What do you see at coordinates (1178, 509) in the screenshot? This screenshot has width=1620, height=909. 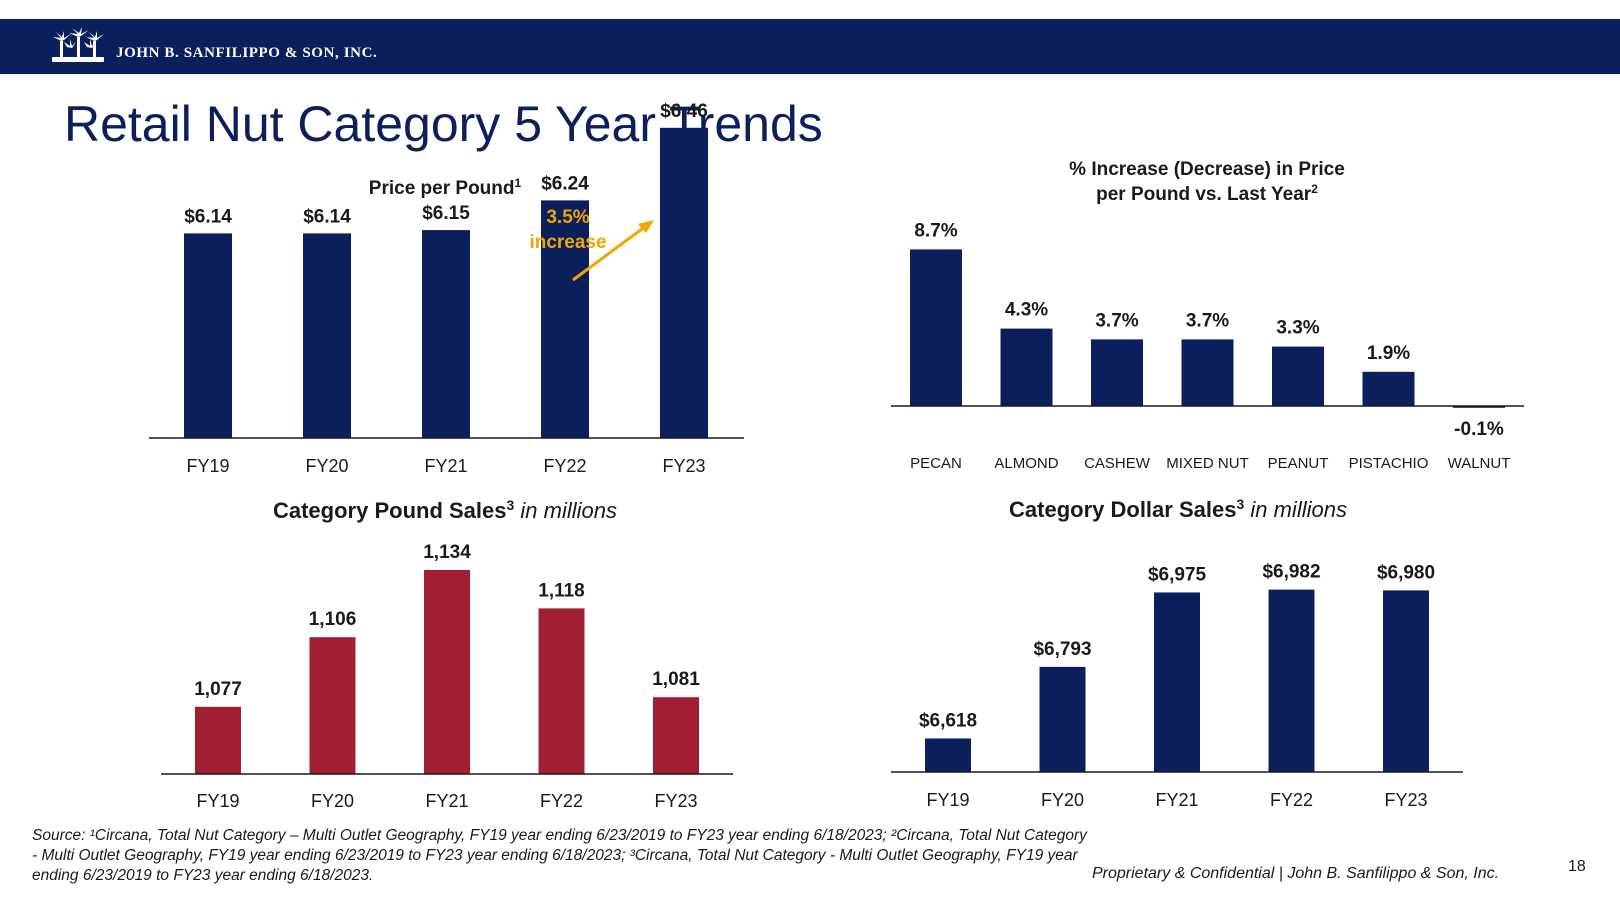 I see `chart-title: Category Dollar Sales3 in millions` at bounding box center [1178, 509].